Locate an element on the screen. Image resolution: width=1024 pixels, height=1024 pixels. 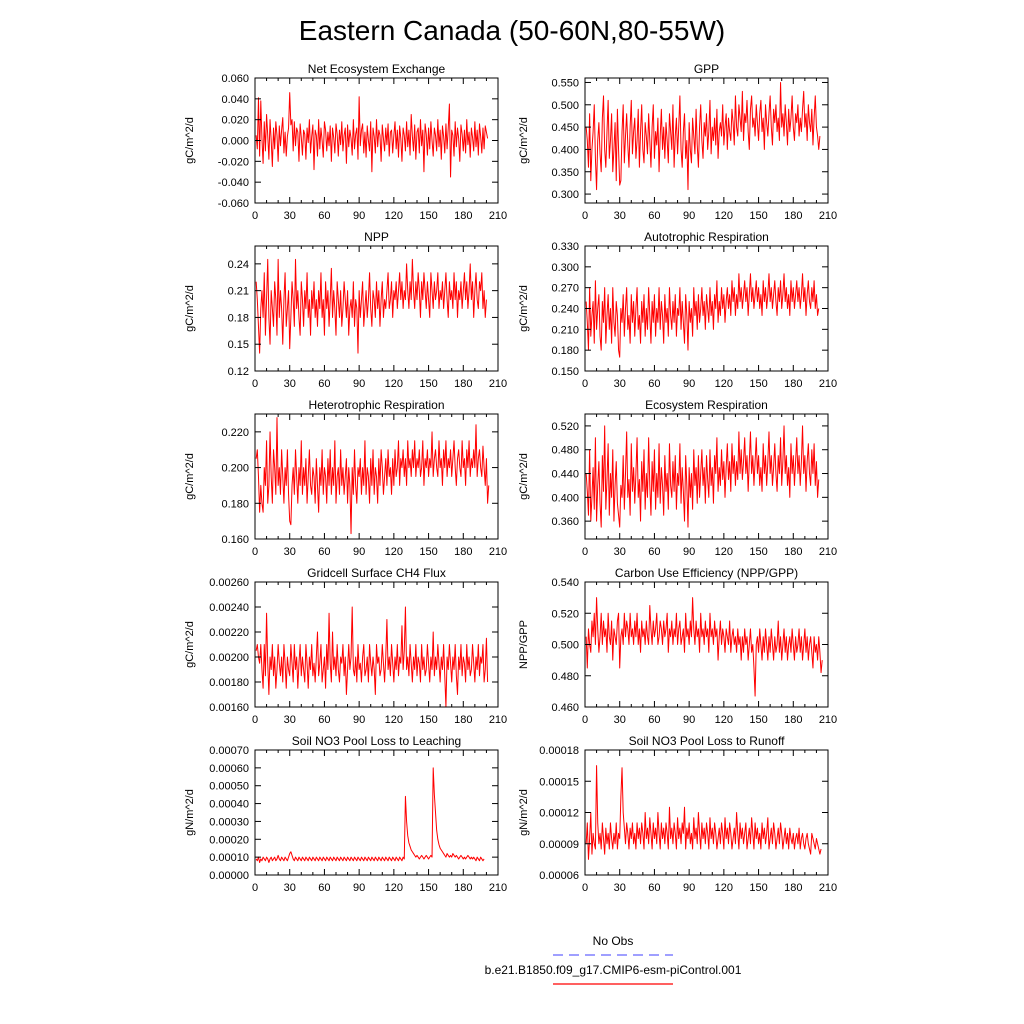
y-tick-label: 0.00050 is located at coordinates (229, 787).